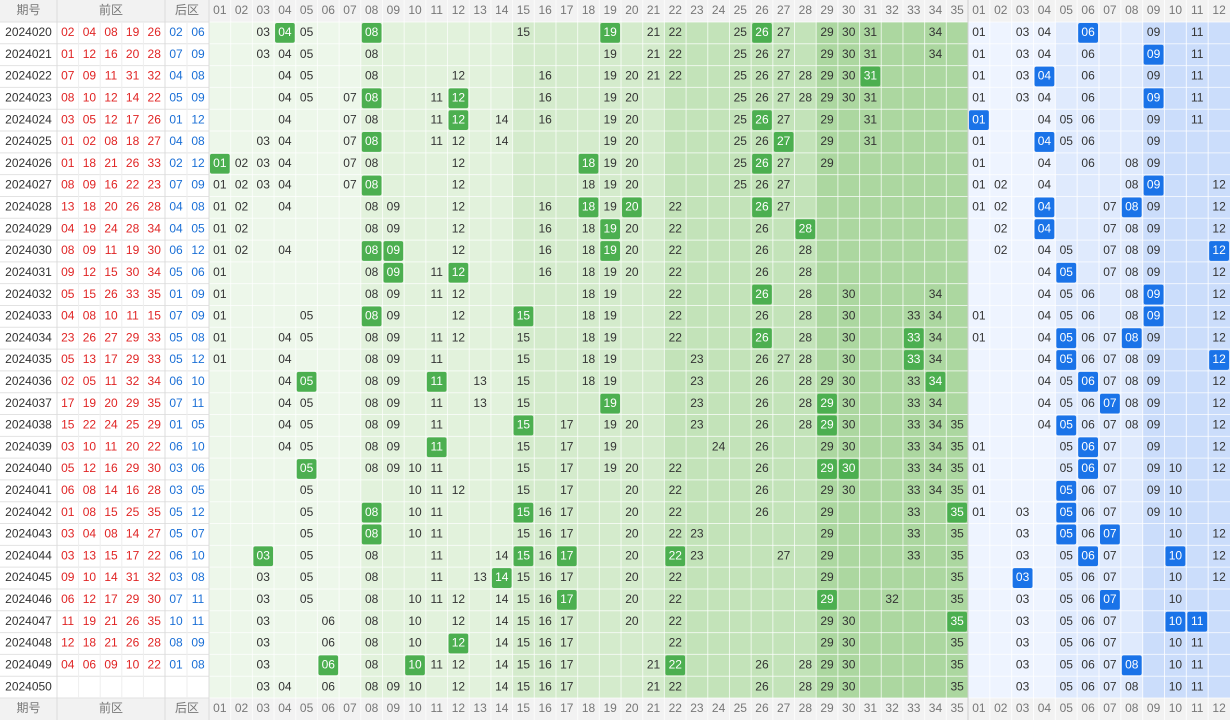 This screenshot has width=1230, height=720. Describe the element at coordinates (329, 621) in the screenshot. I see `front-trend-cell: 06` at that location.